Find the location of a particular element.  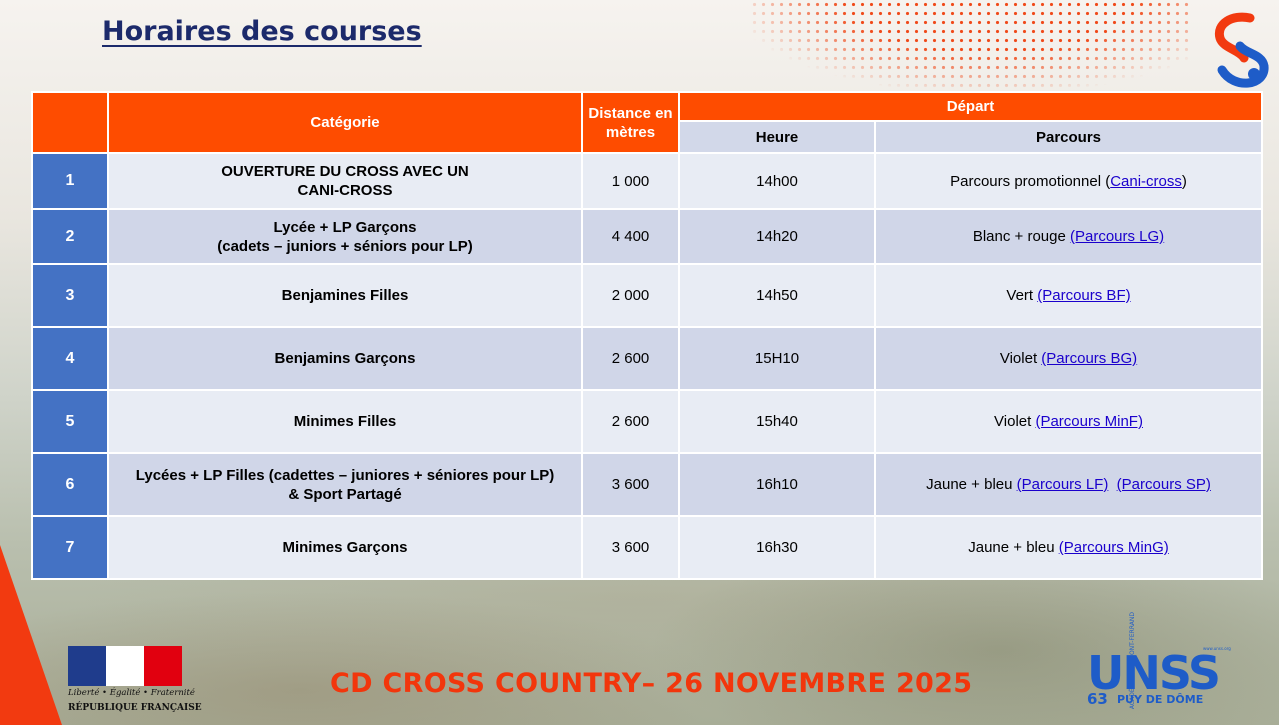

page-title: Horaires des courses is located at coordinates (262, 31).